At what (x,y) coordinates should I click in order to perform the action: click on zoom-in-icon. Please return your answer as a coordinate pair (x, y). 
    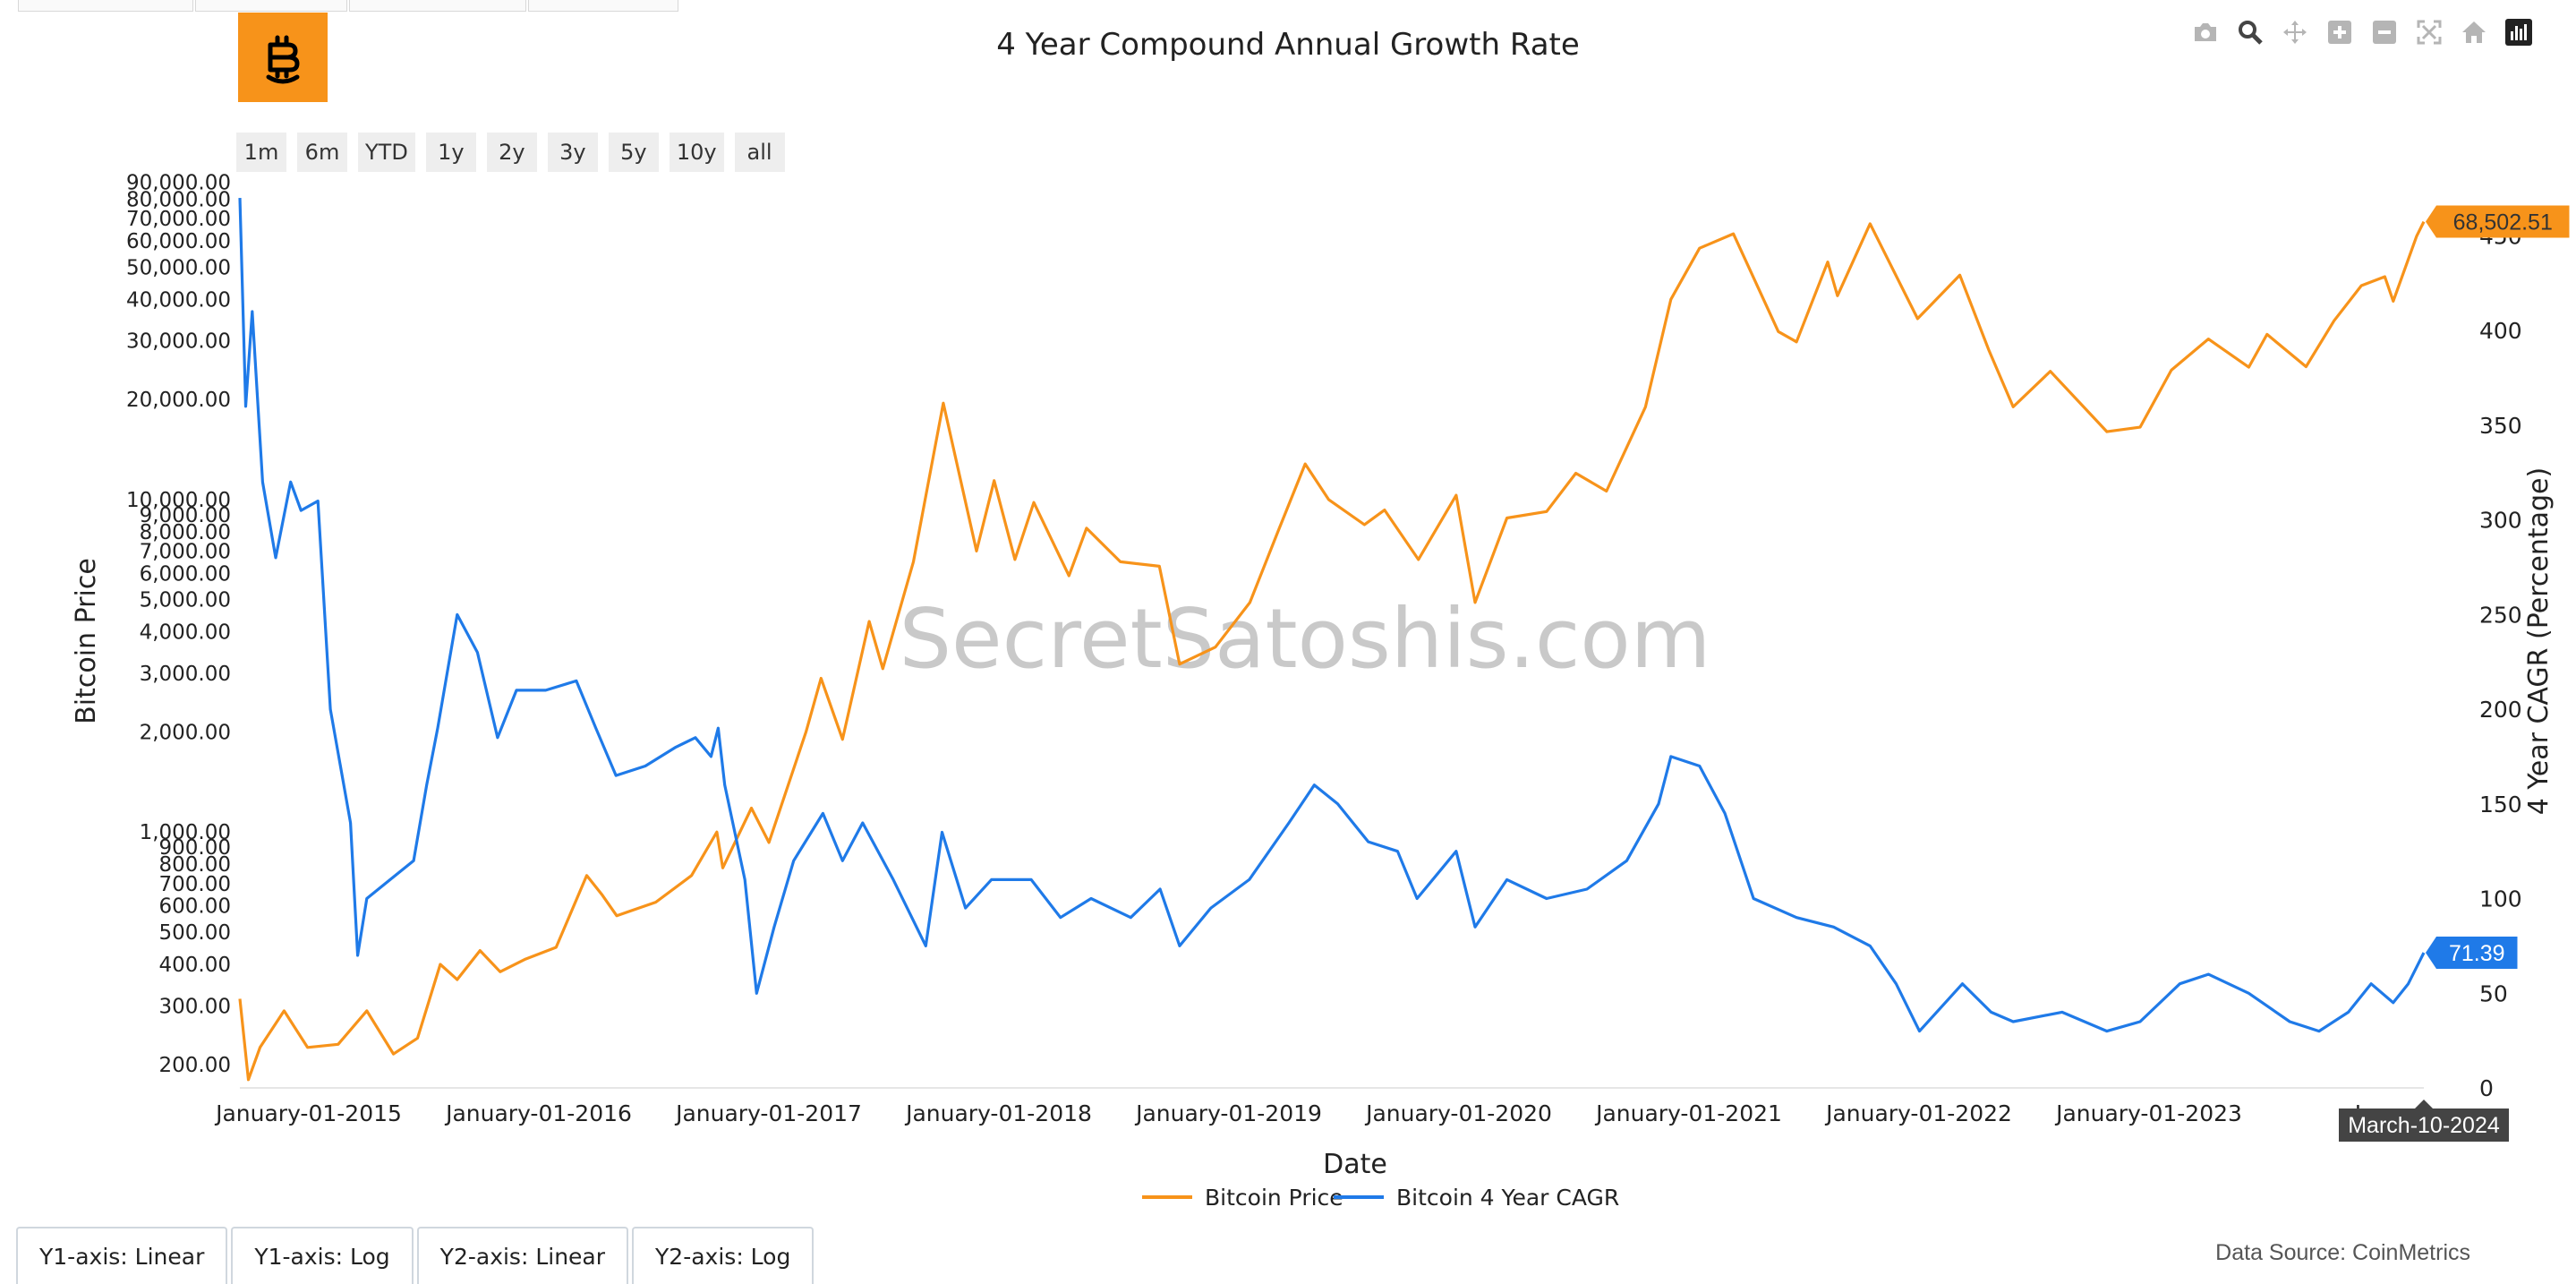
    Looking at the image, I should click on (2339, 33).